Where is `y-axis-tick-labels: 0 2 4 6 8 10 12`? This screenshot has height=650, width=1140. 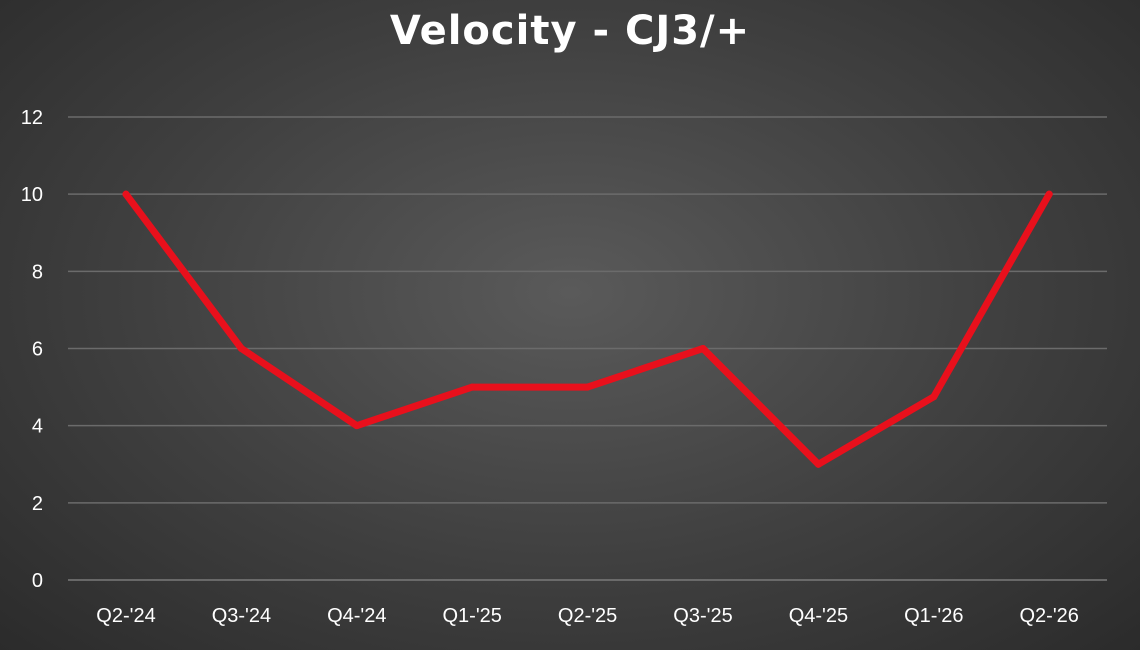 y-axis-tick-labels: 0 2 4 6 8 10 12 is located at coordinates (32, 349).